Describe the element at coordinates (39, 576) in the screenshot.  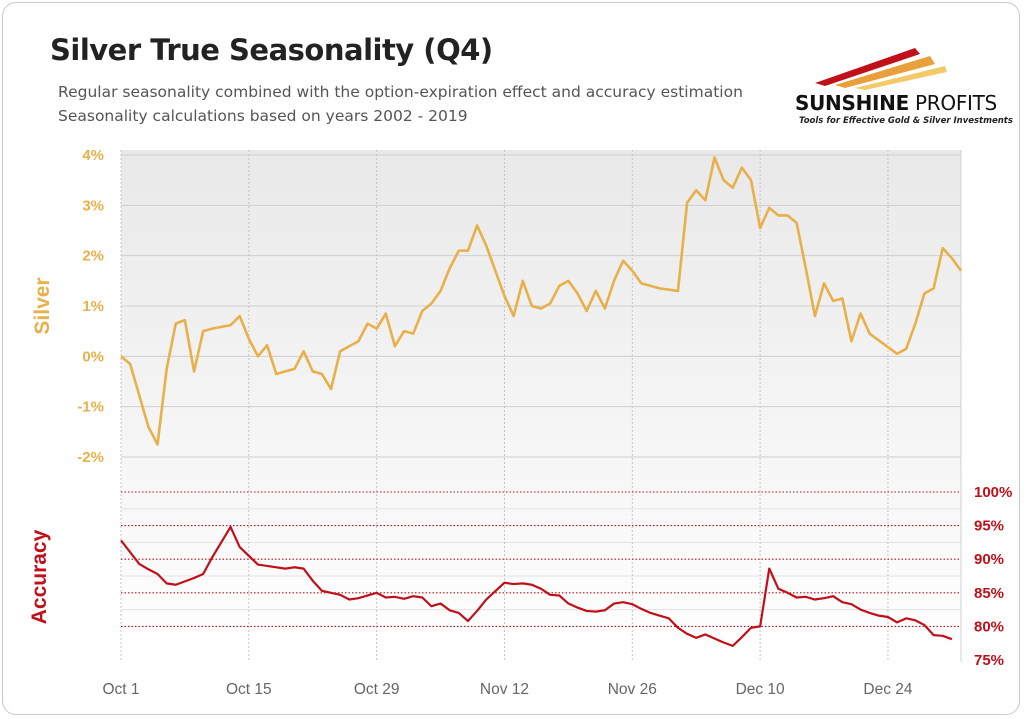
I see `accuracy-axis-label: Accuracy` at that location.